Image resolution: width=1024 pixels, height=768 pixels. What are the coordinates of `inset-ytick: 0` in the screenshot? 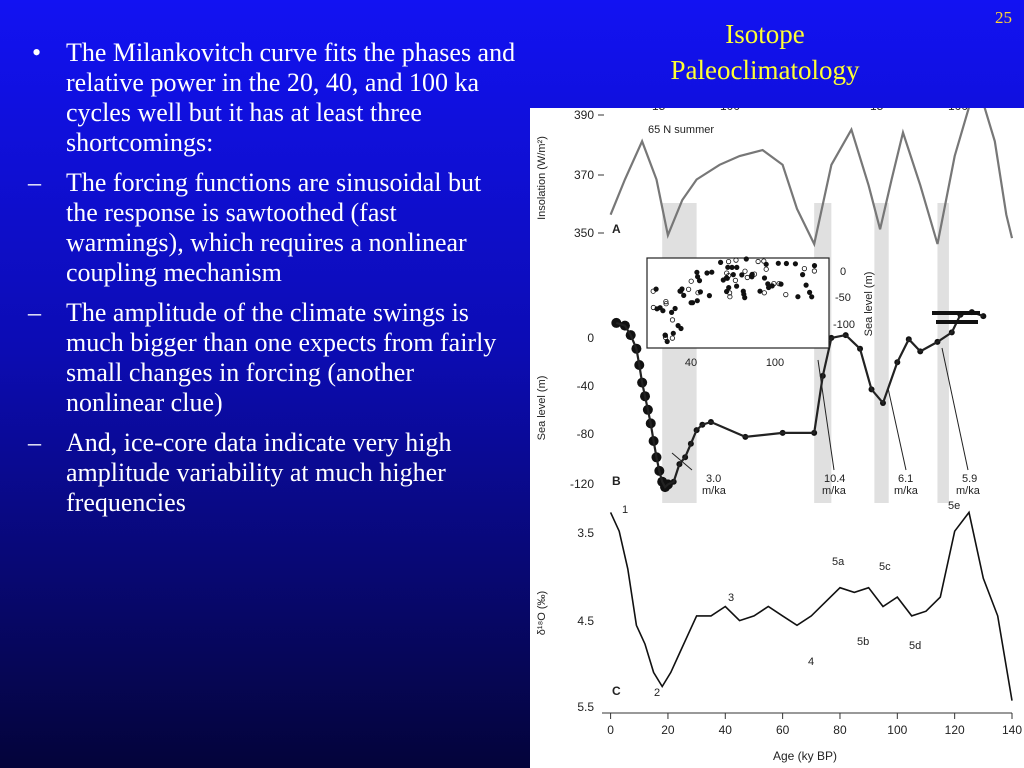 It's located at (843, 272).